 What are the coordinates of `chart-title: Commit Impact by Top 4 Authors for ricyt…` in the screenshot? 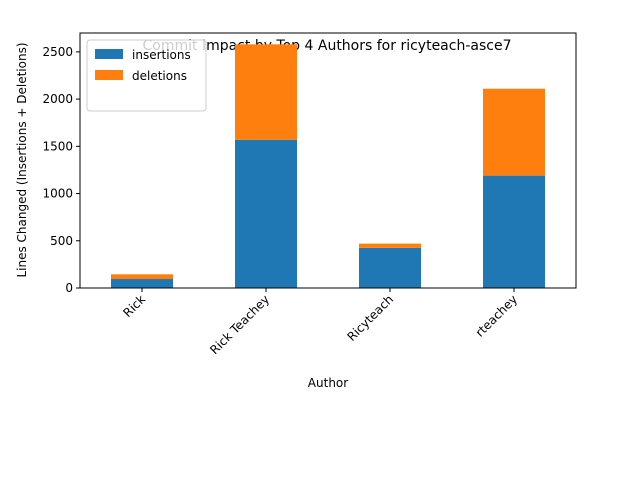 It's located at (327, 46).